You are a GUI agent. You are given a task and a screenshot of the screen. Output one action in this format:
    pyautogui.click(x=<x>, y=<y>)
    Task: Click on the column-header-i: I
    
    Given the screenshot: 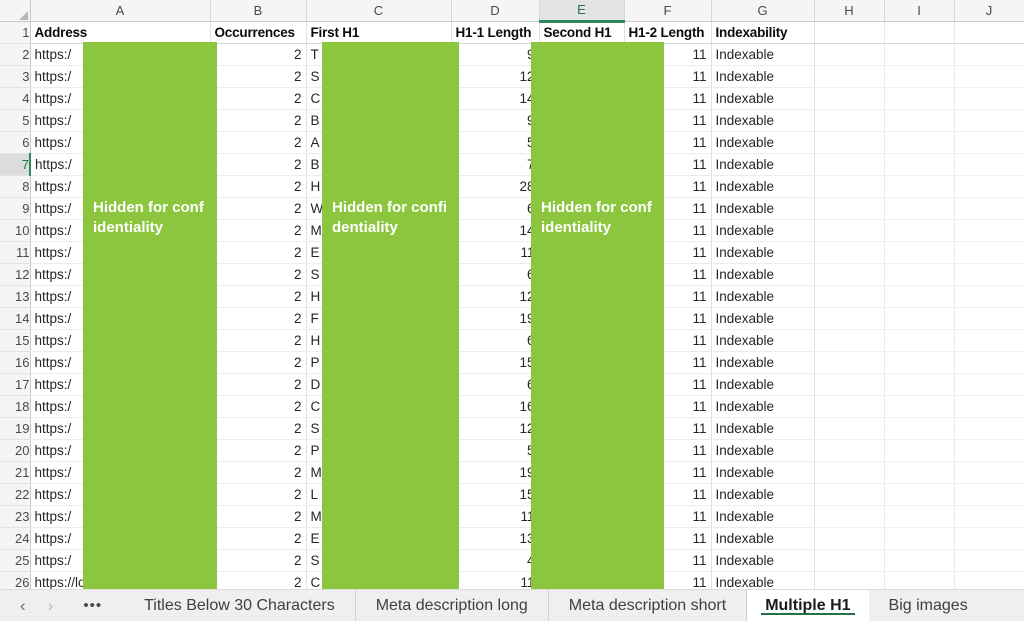 What is the action you would take?
    pyautogui.click(x=919, y=11)
    